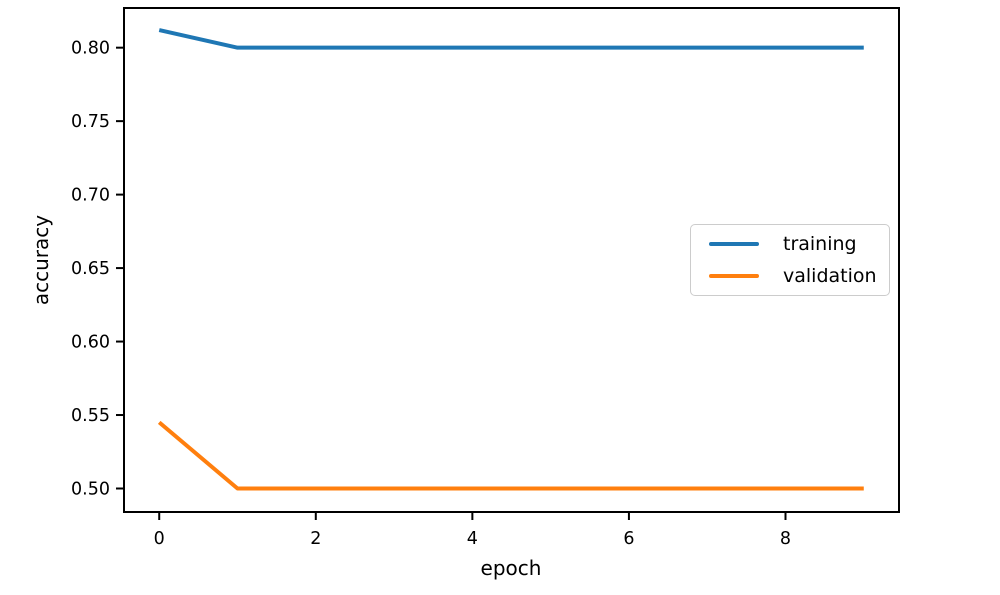 This screenshot has width=1000, height=595. I want to click on training-line-swatch, so click(734, 244).